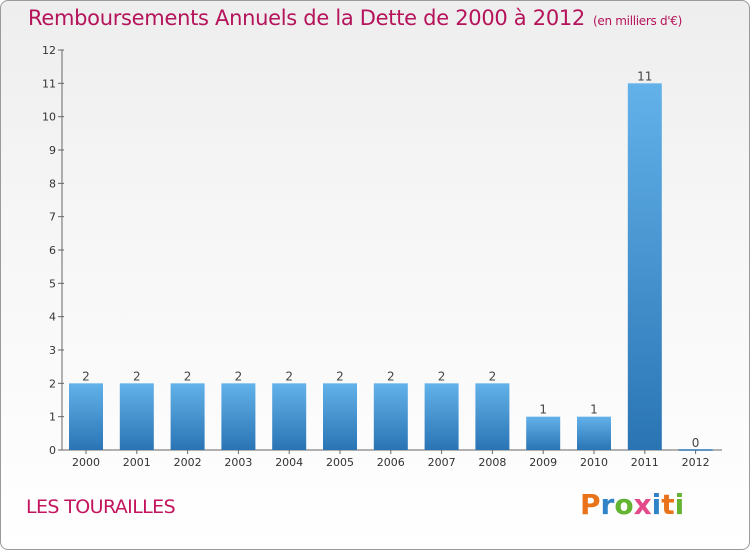 This screenshot has width=750, height=550. Describe the element at coordinates (590, 504) in the screenshot. I see `logo-letter: P` at that location.